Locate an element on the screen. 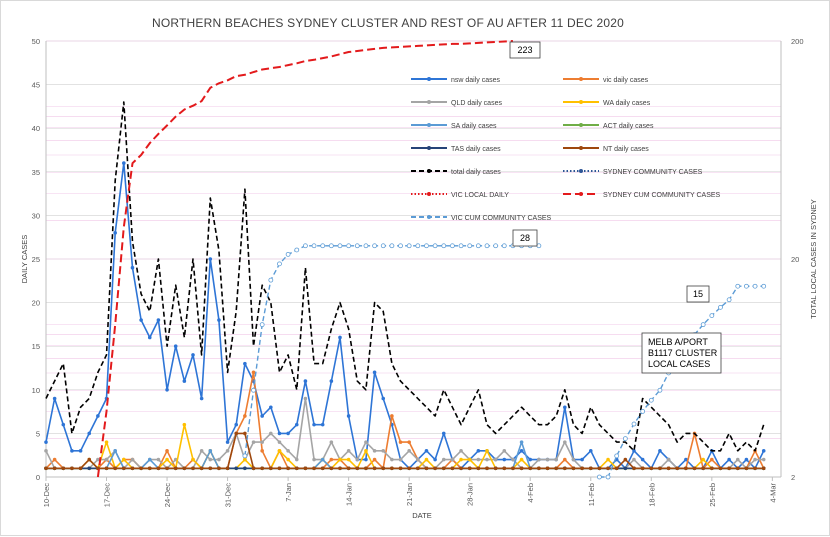 The width and height of the screenshot is (830, 537). x-tick-label: 24-Dec is located at coordinates (167, 495).